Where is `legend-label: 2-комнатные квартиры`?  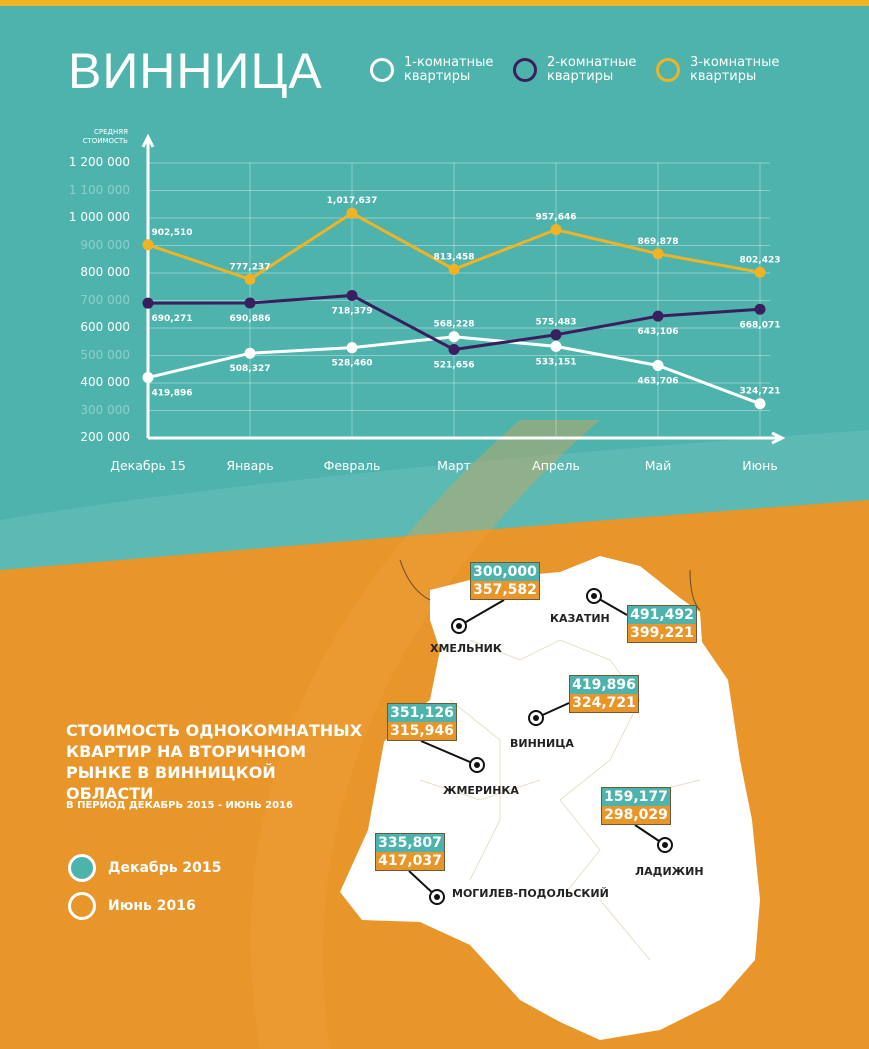
legend-label: 2-комнатные квартиры is located at coordinates (592, 69).